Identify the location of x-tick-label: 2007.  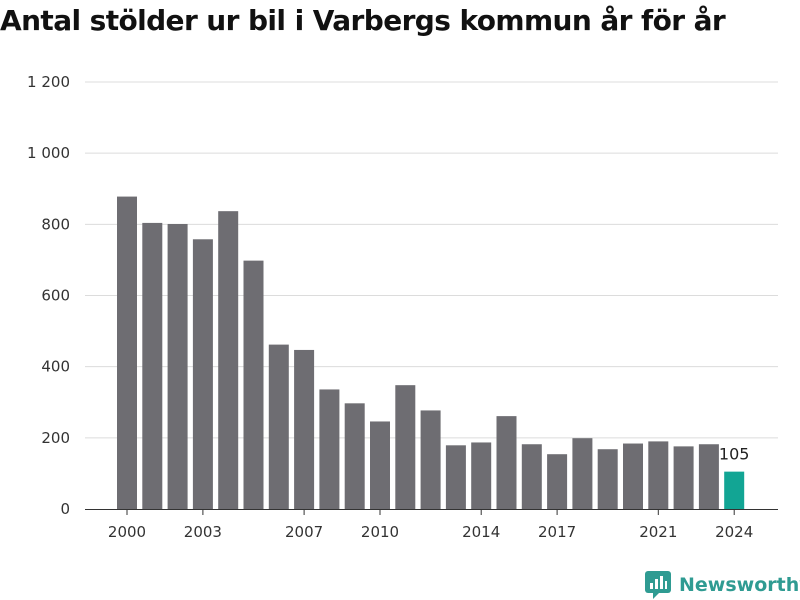
(304, 532).